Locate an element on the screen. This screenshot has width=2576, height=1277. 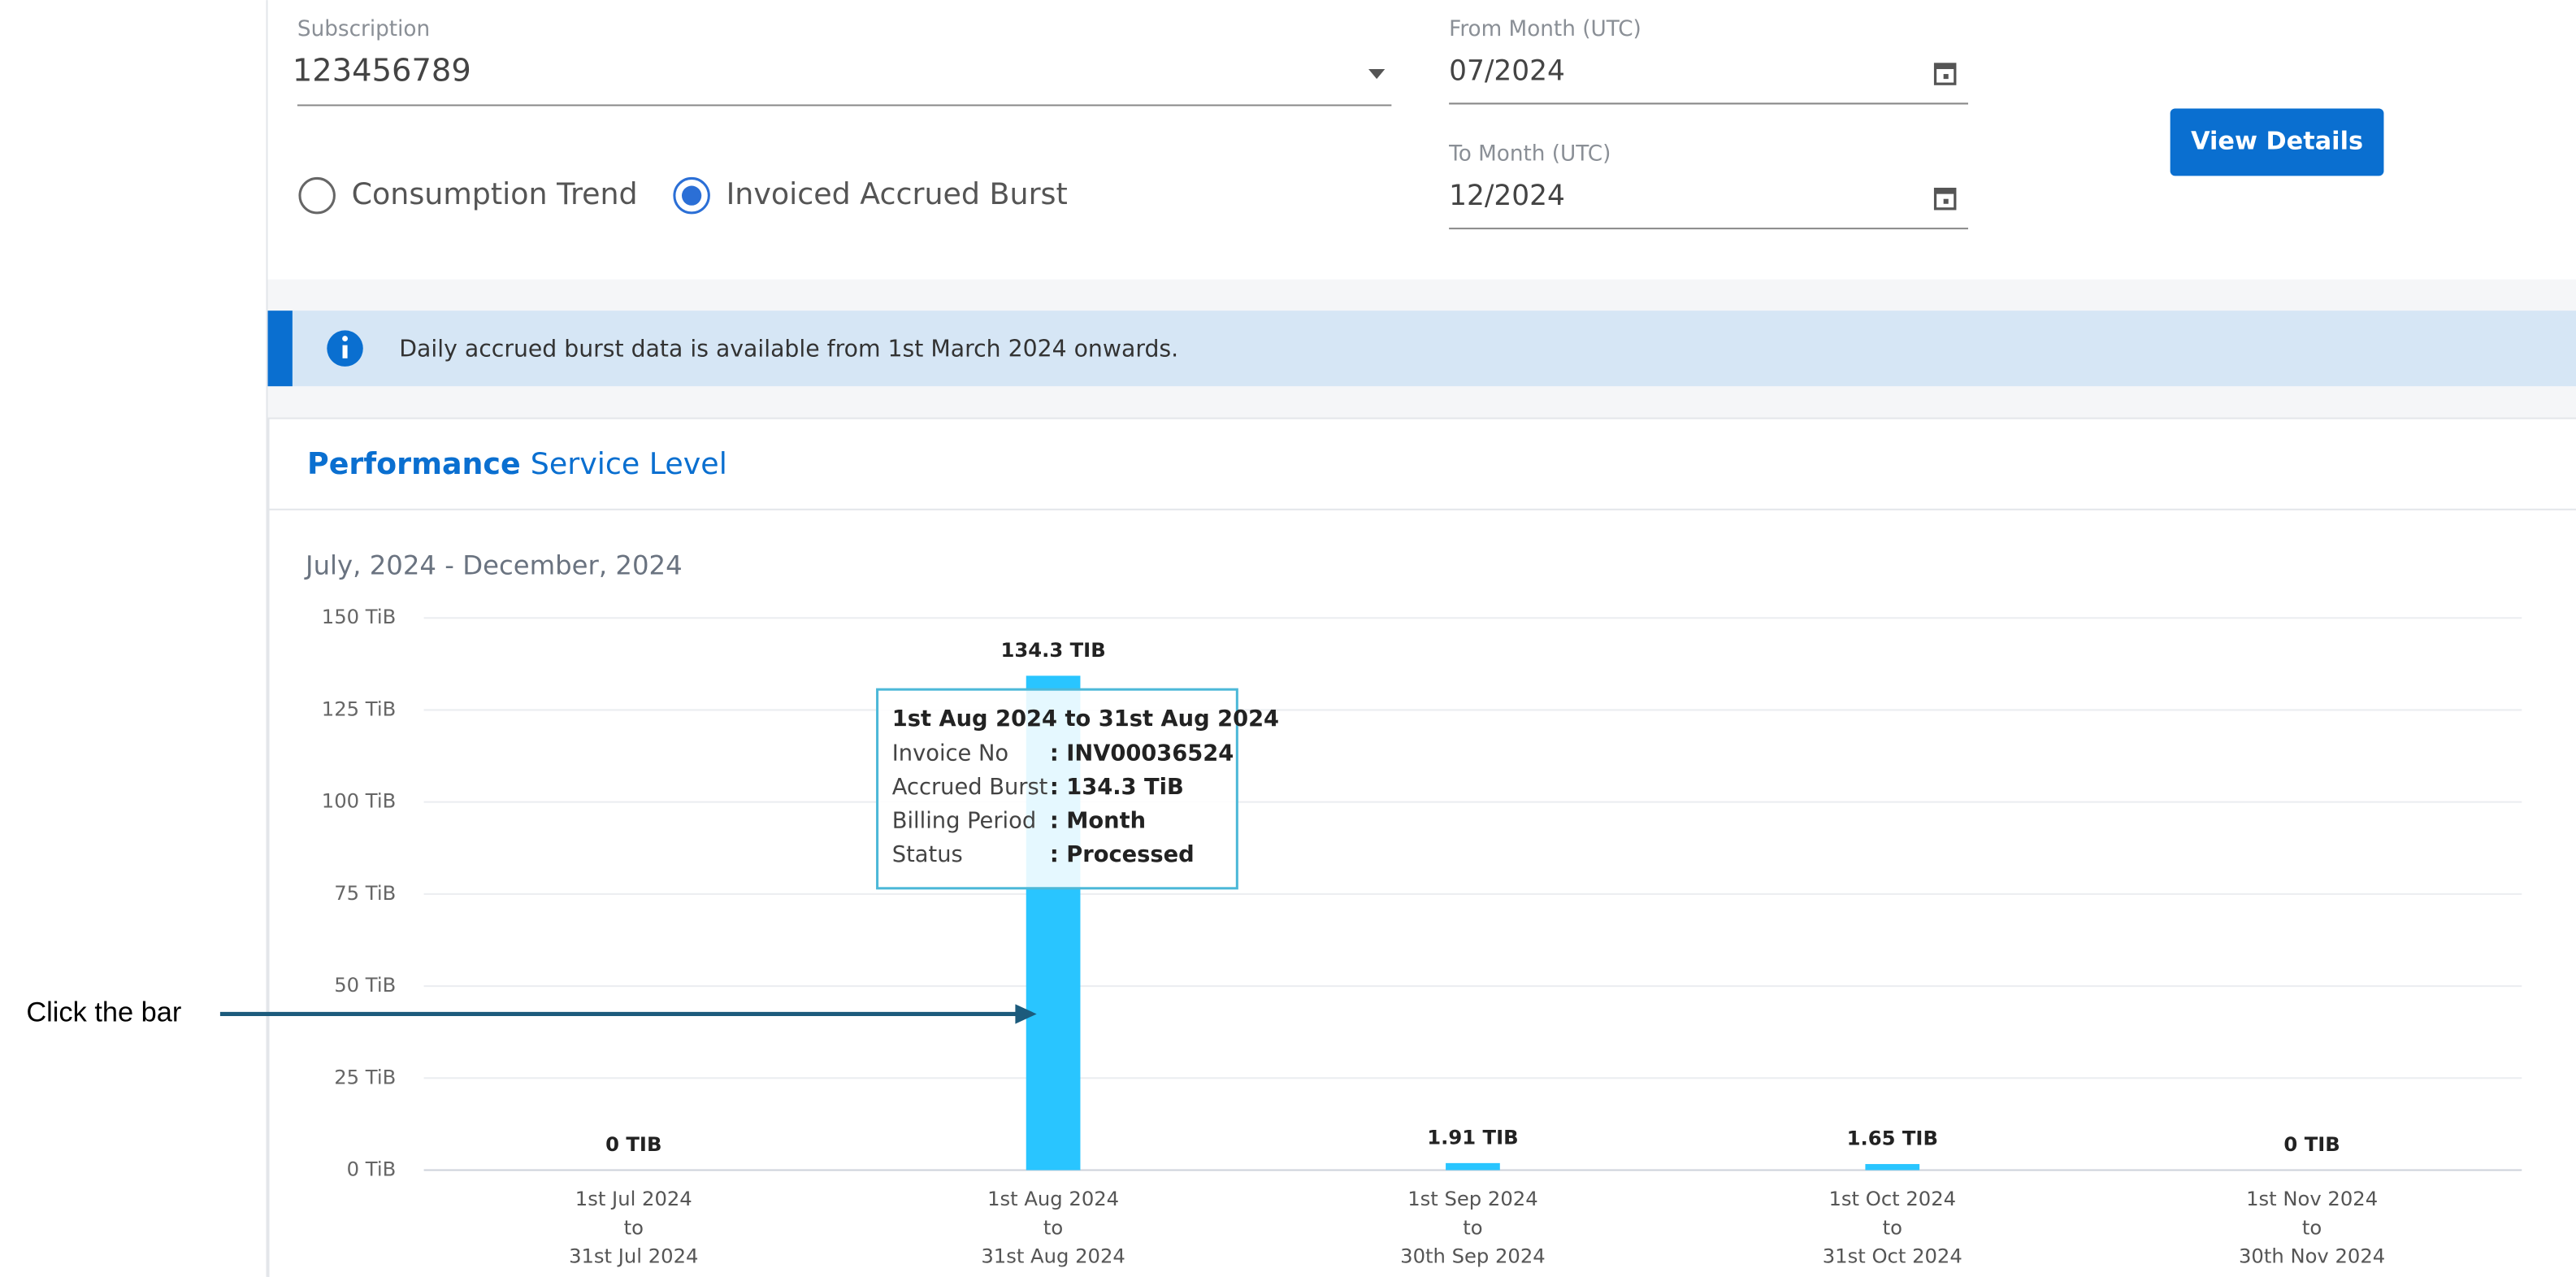
arrow-head is located at coordinates (1026, 1014).